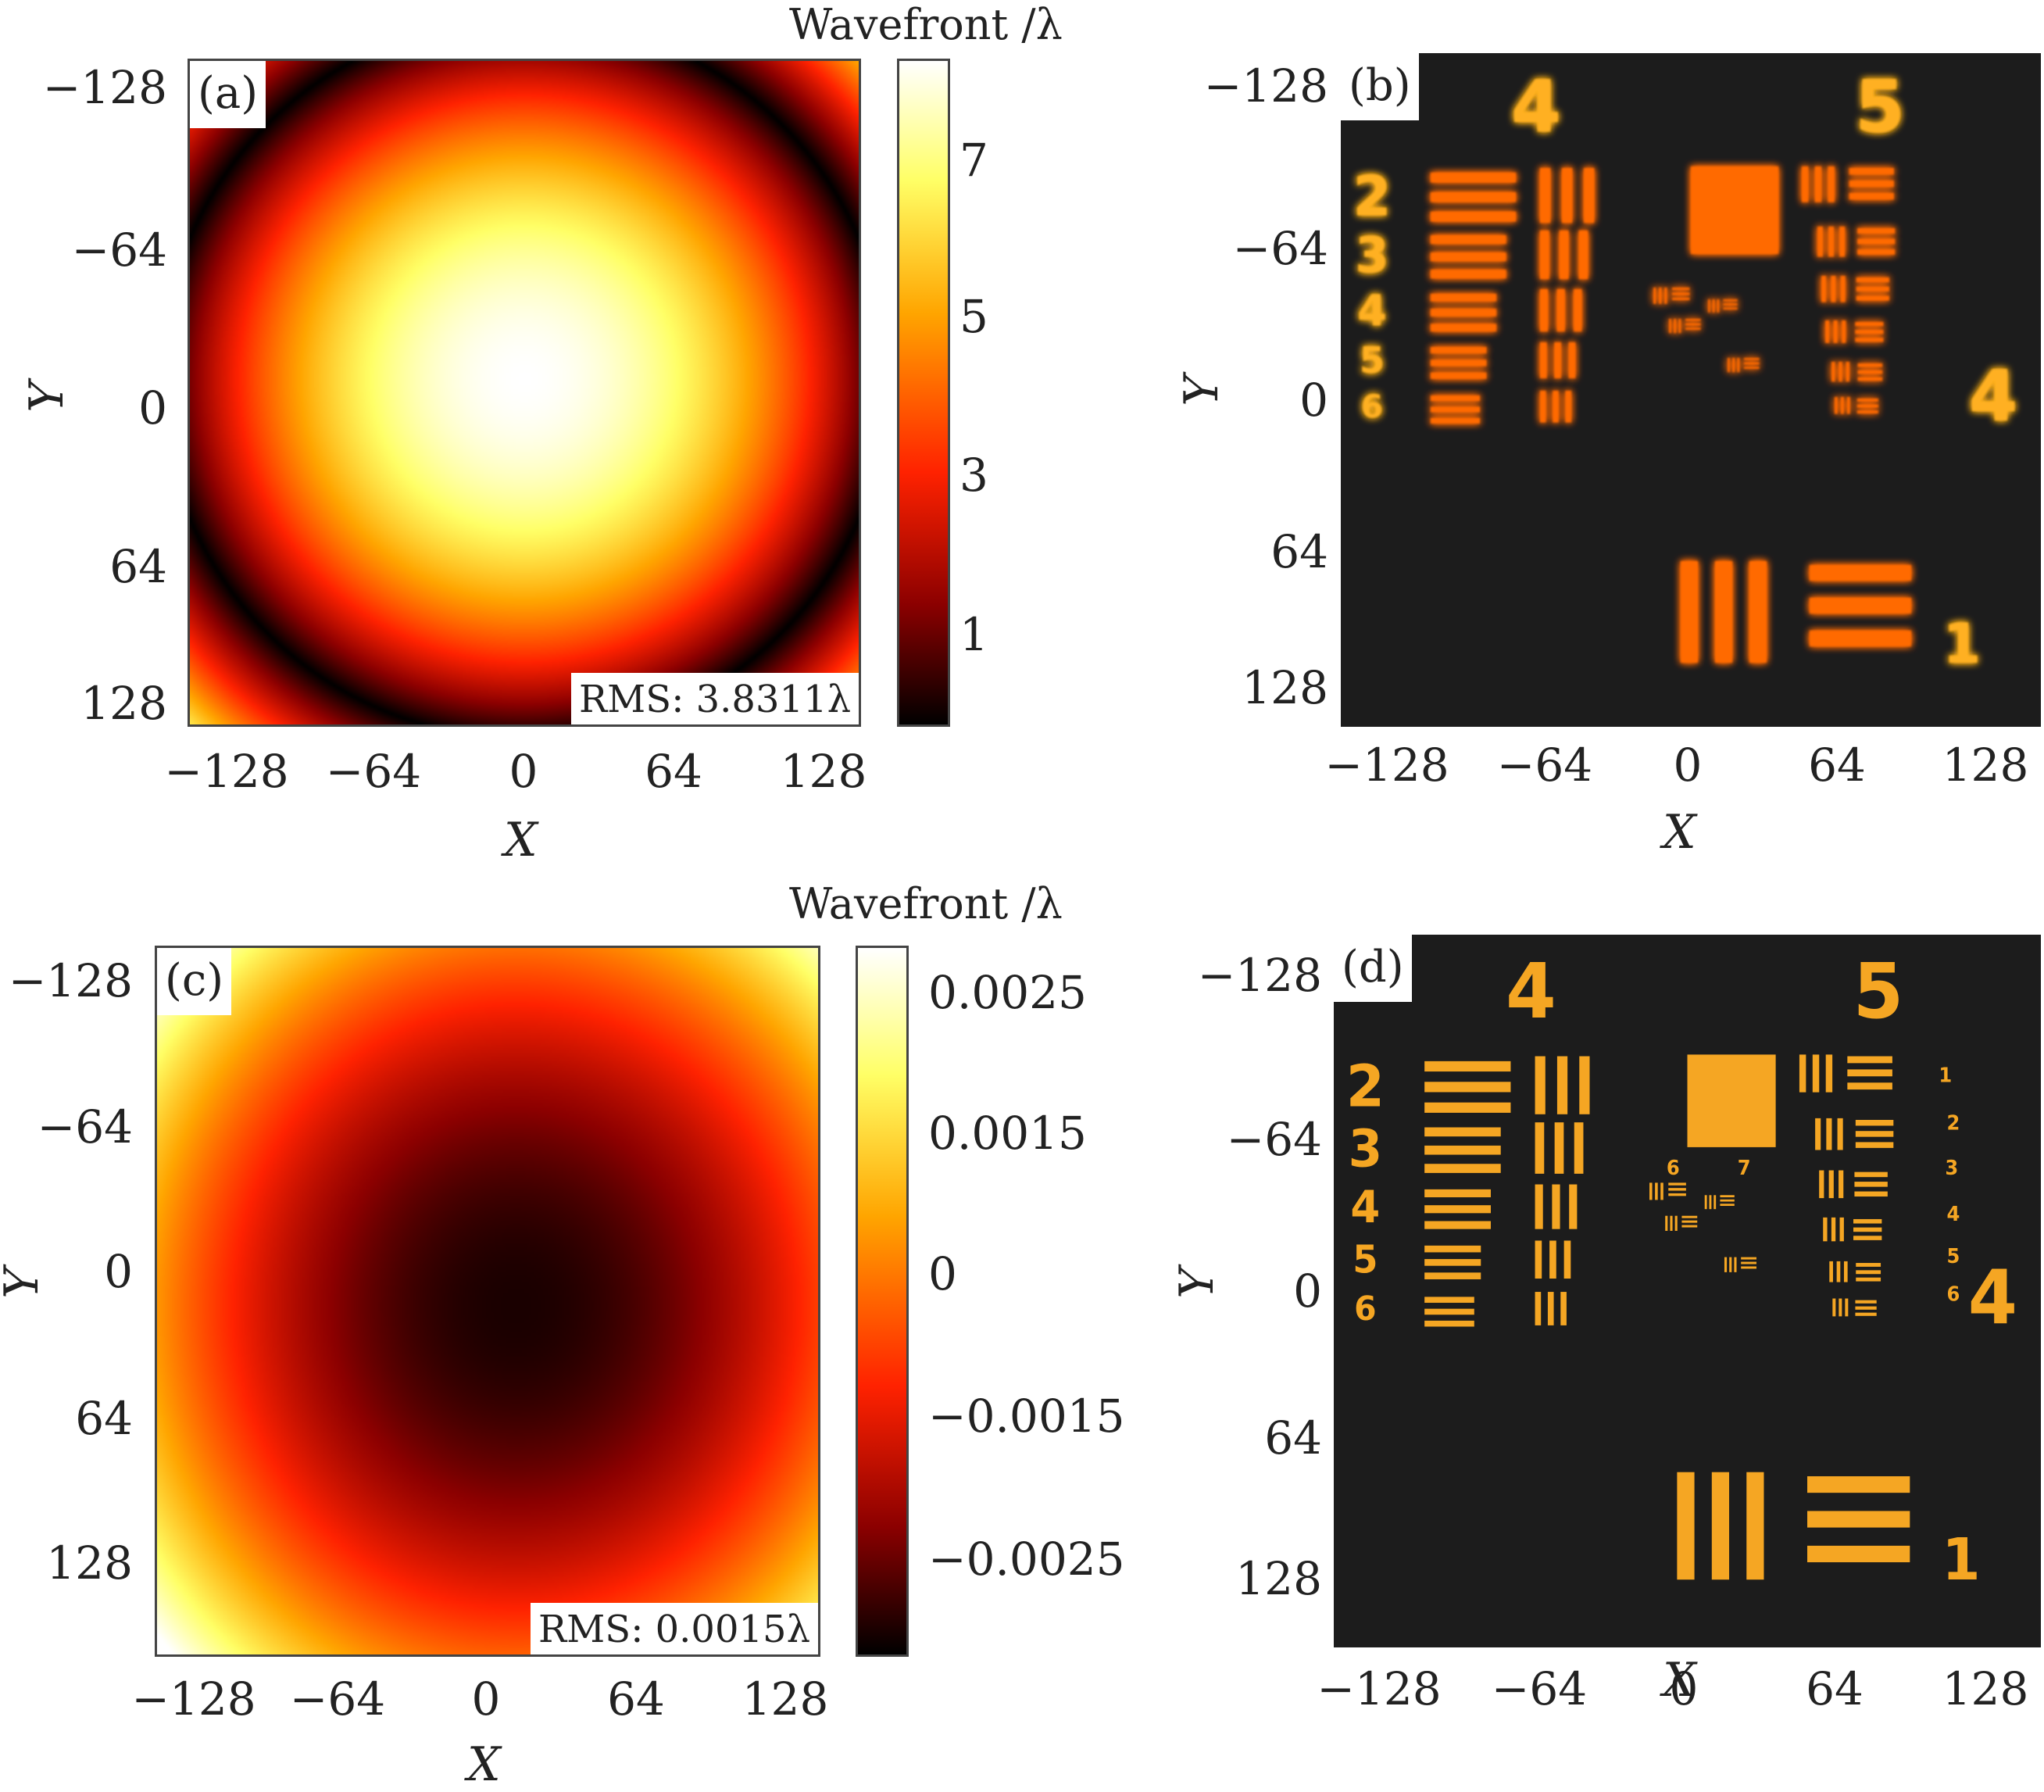  Describe the element at coordinates (1197, 1283) in the screenshot. I see `panel-d-y-axis-label: Y` at that location.